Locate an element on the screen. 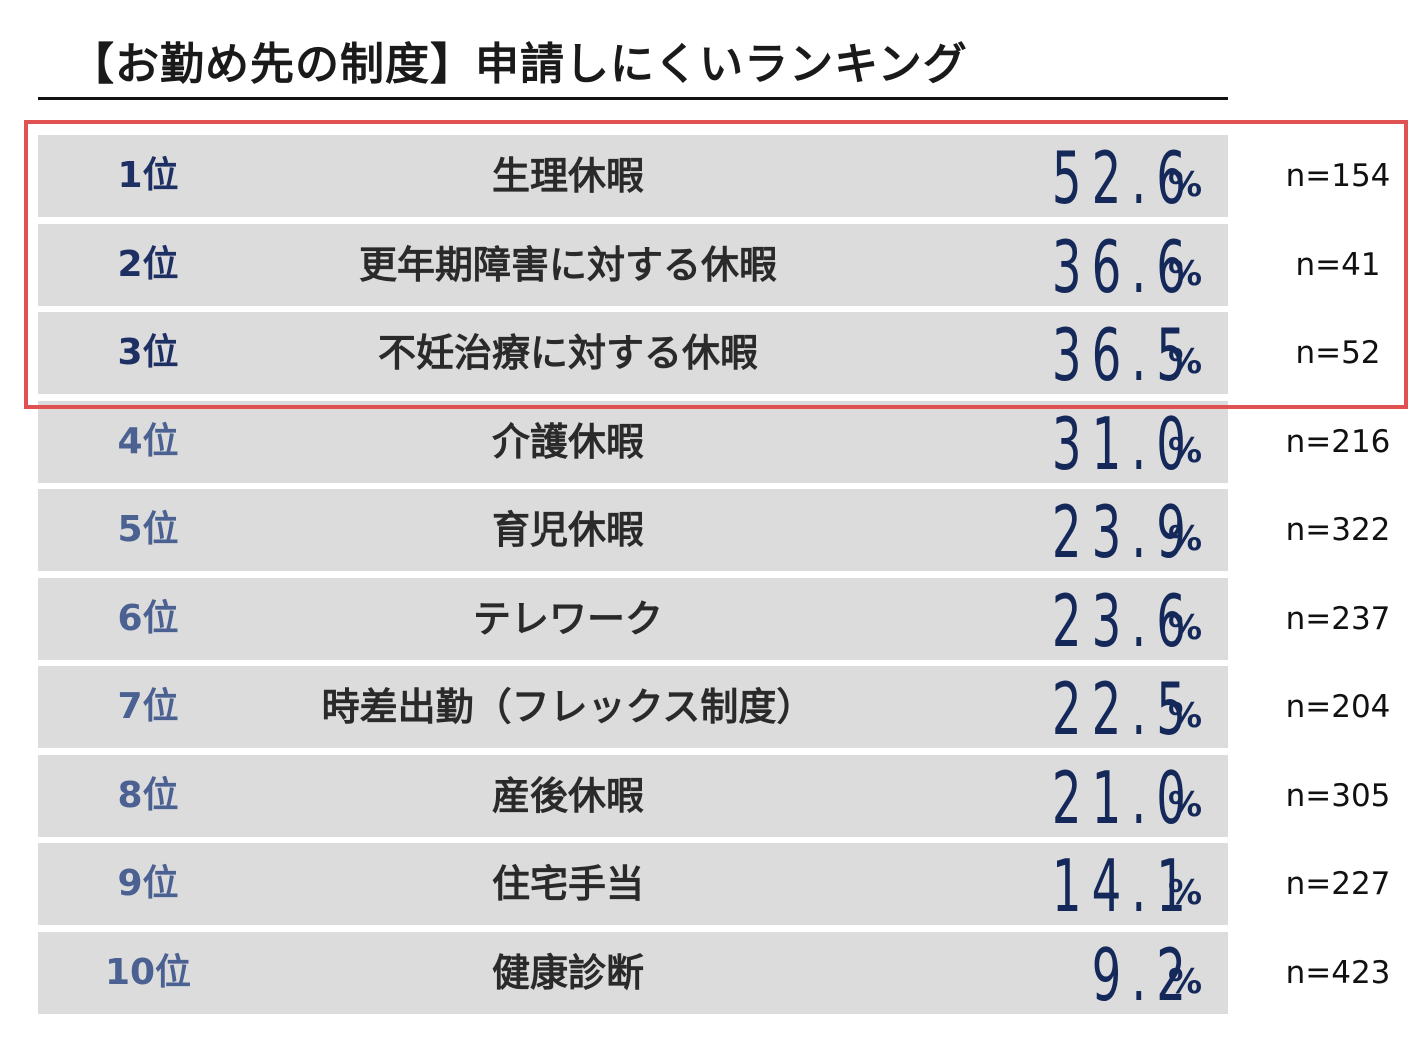  value-label: 9.2 is located at coordinates (1143, 975).